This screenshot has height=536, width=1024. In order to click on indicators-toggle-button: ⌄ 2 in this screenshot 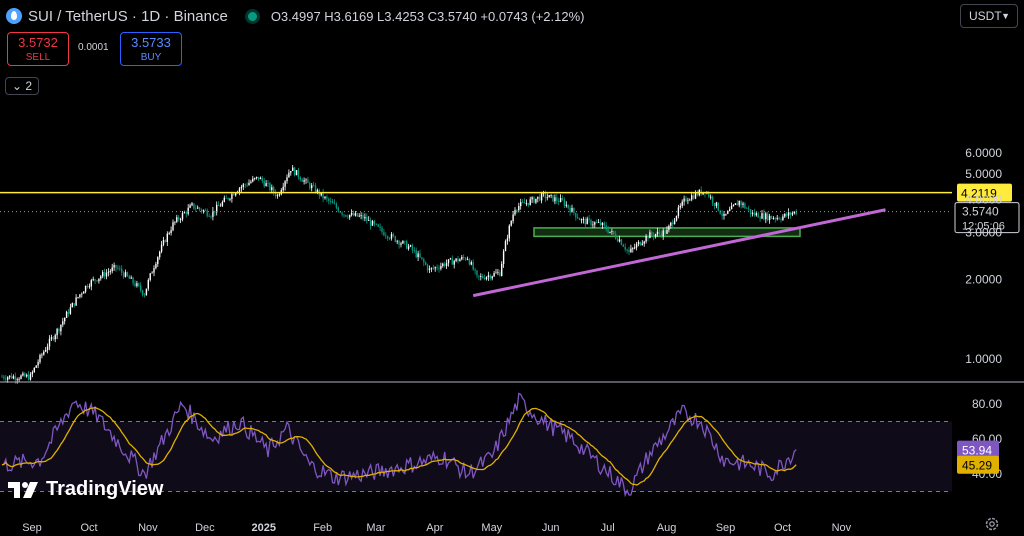, I will do `click(22, 86)`.